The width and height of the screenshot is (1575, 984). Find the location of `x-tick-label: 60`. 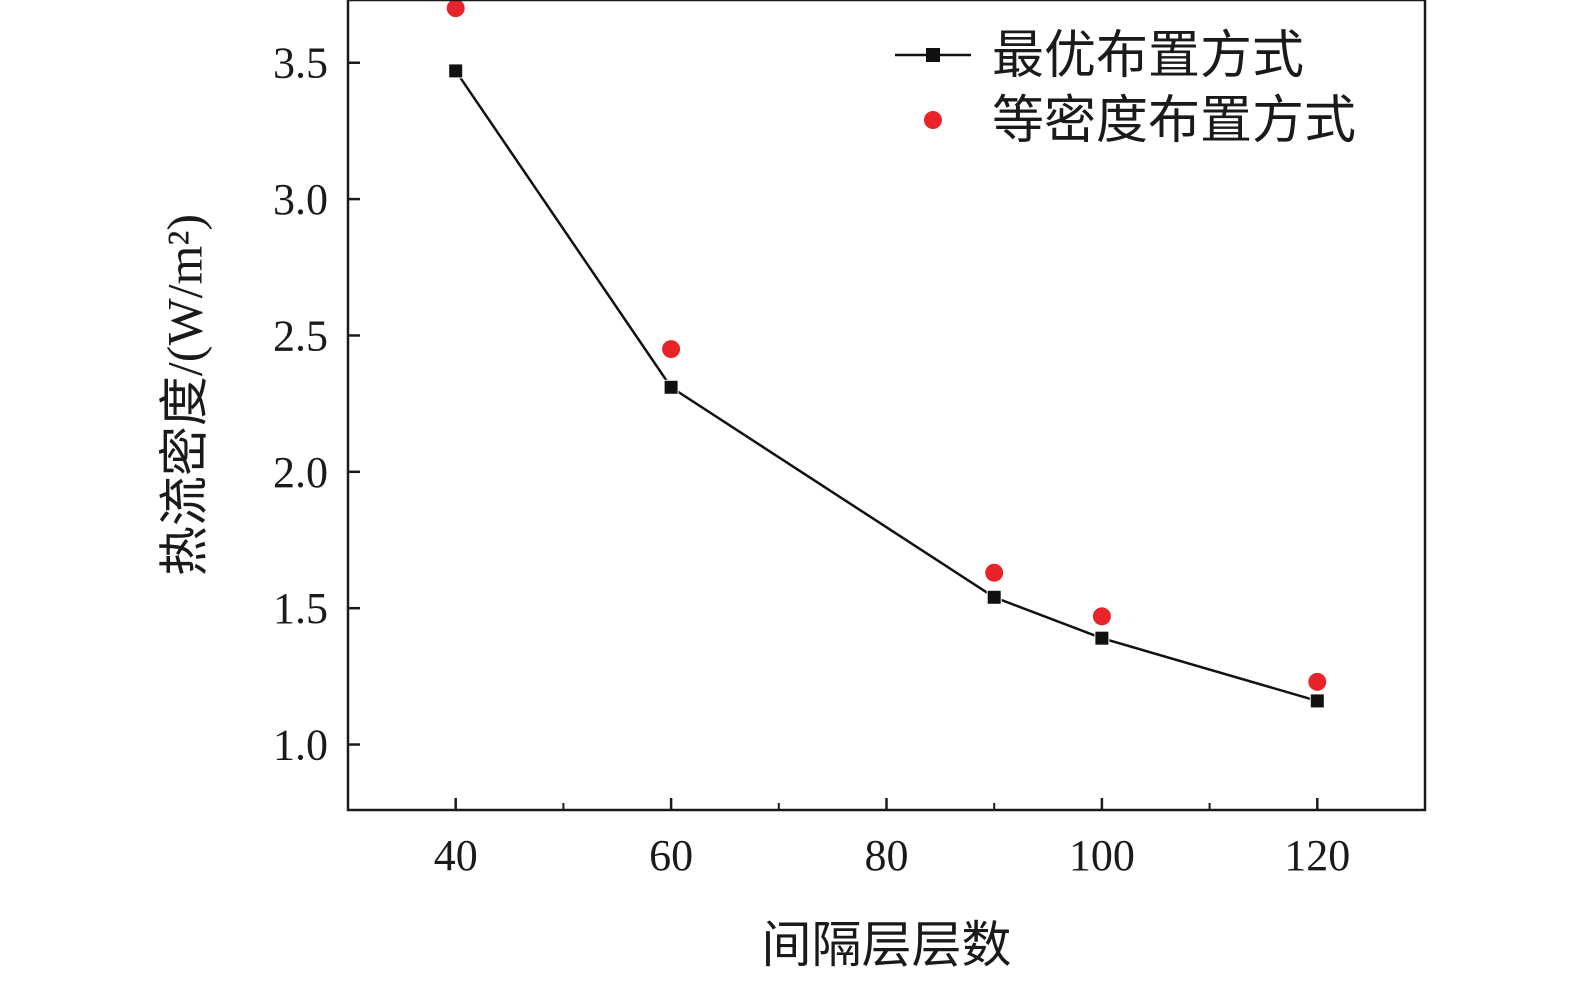

x-tick-label: 60 is located at coordinates (671, 855).